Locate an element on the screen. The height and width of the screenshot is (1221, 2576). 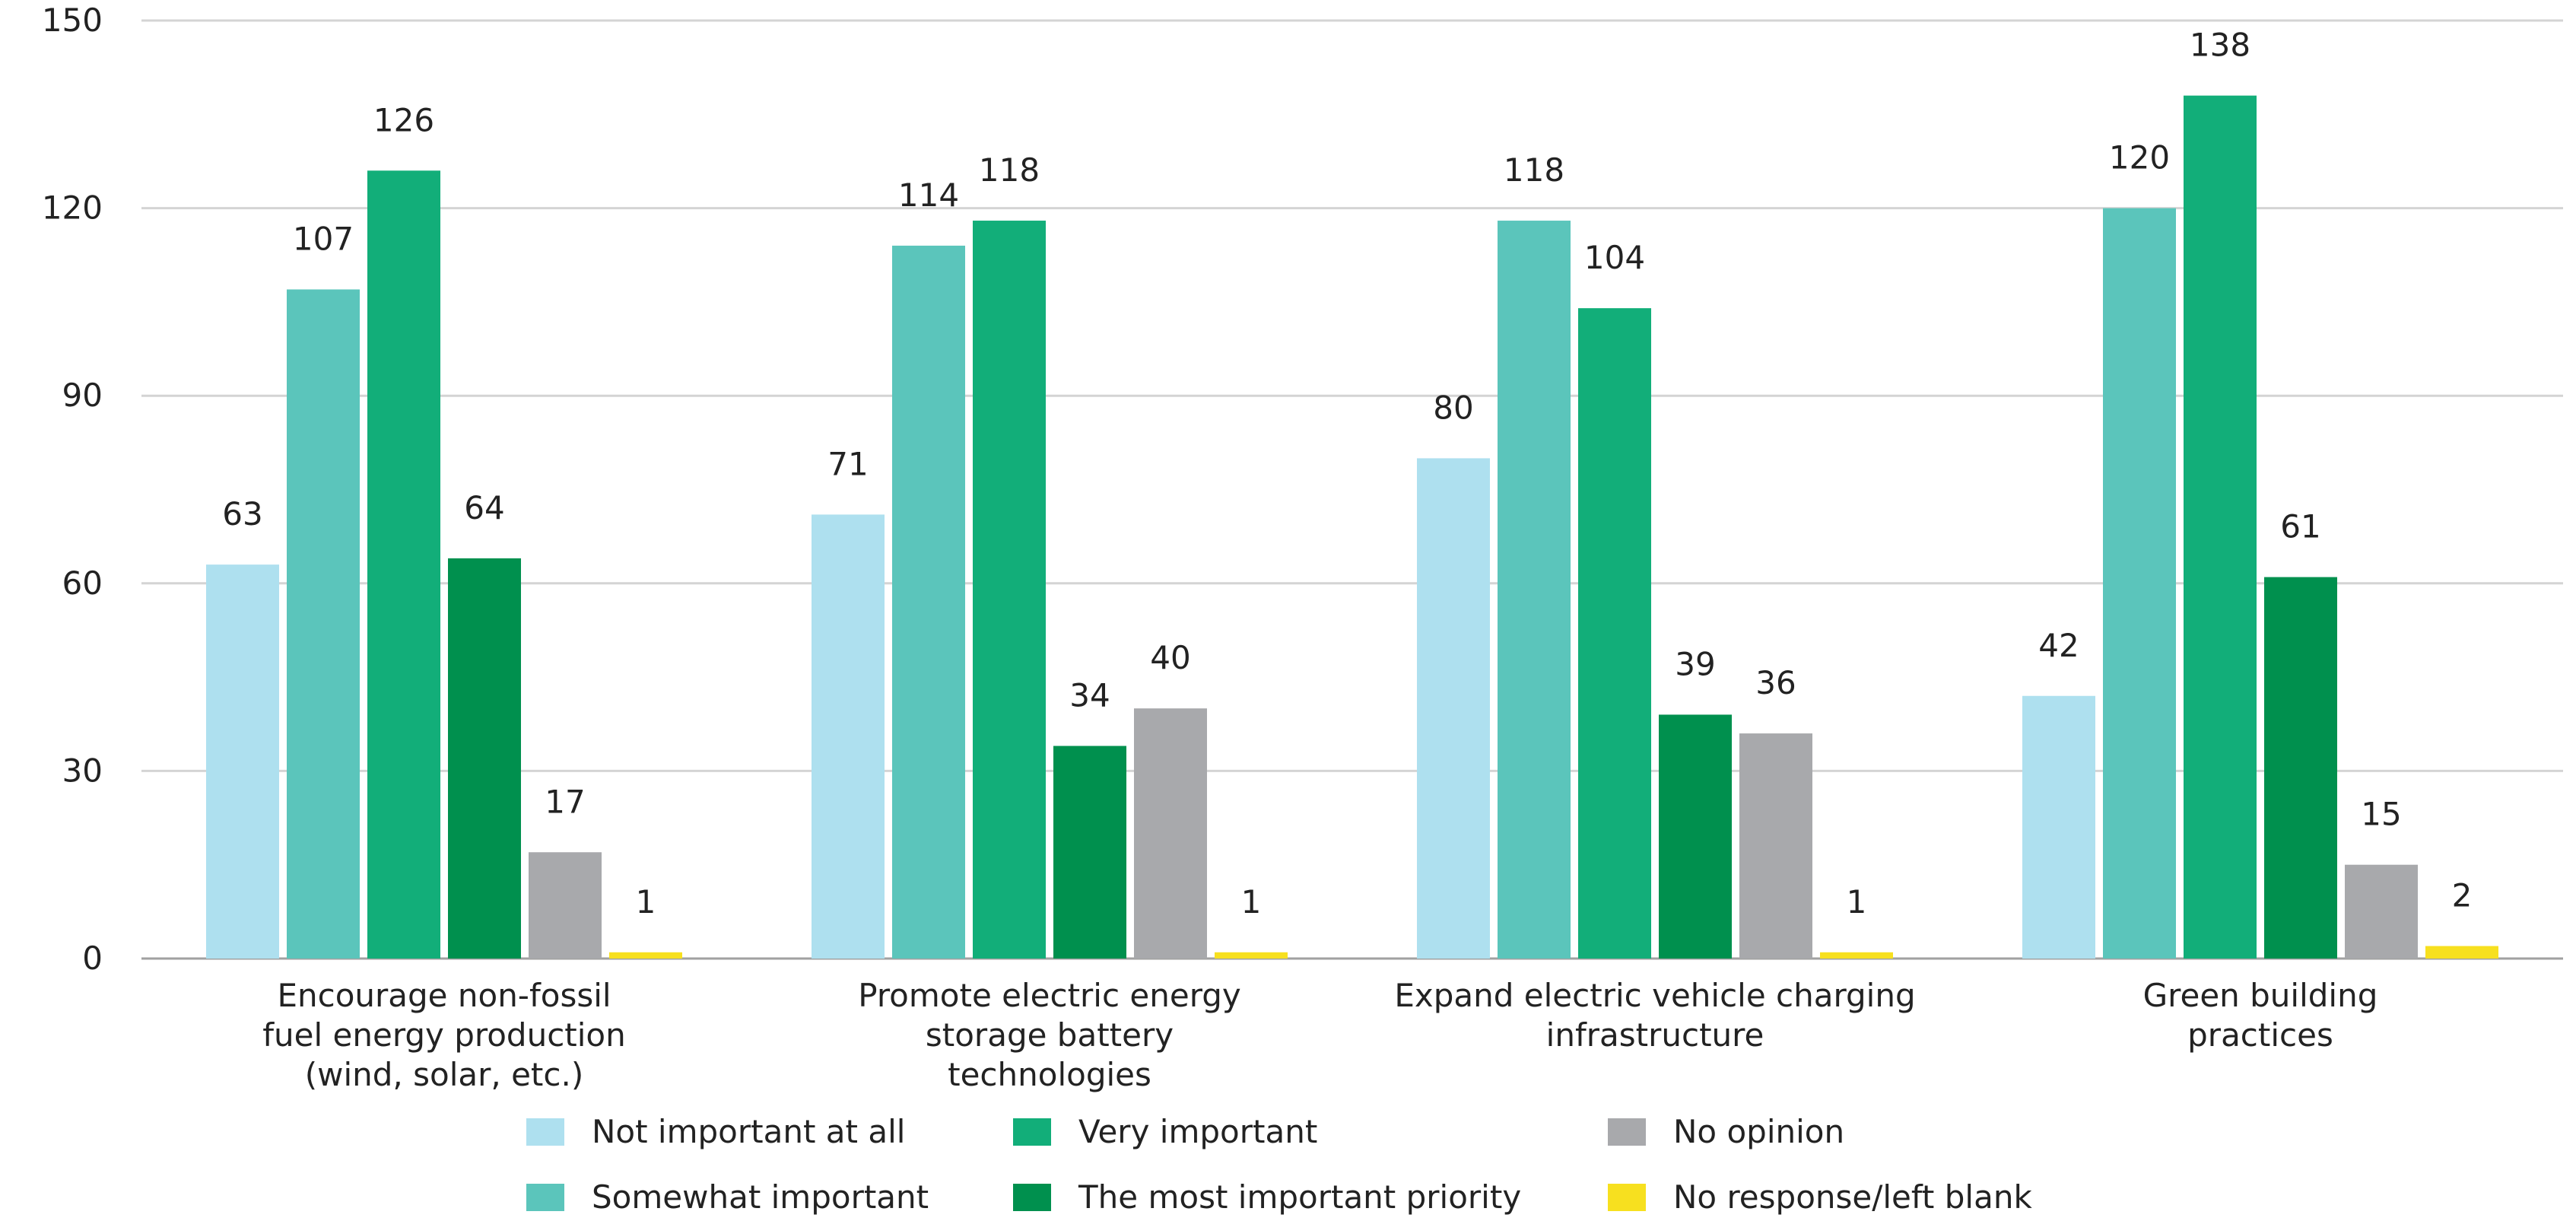
data-label: 40 is located at coordinates (1170, 657).